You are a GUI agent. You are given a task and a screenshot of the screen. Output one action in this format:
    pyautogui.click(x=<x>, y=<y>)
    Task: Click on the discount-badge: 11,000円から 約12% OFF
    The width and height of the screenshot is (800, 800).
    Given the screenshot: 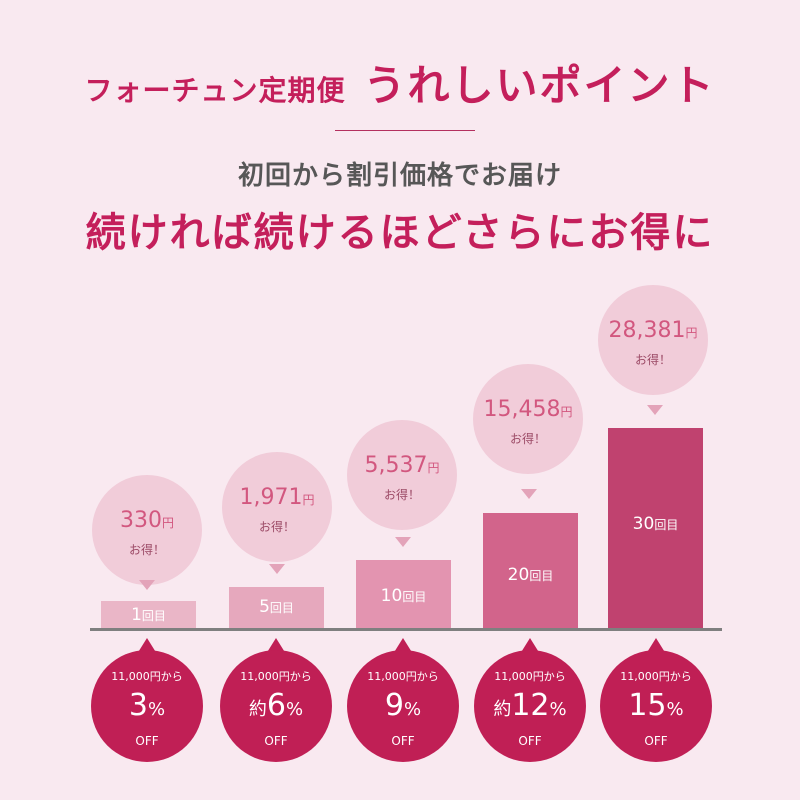 What is the action you would take?
    pyautogui.click(x=530, y=706)
    